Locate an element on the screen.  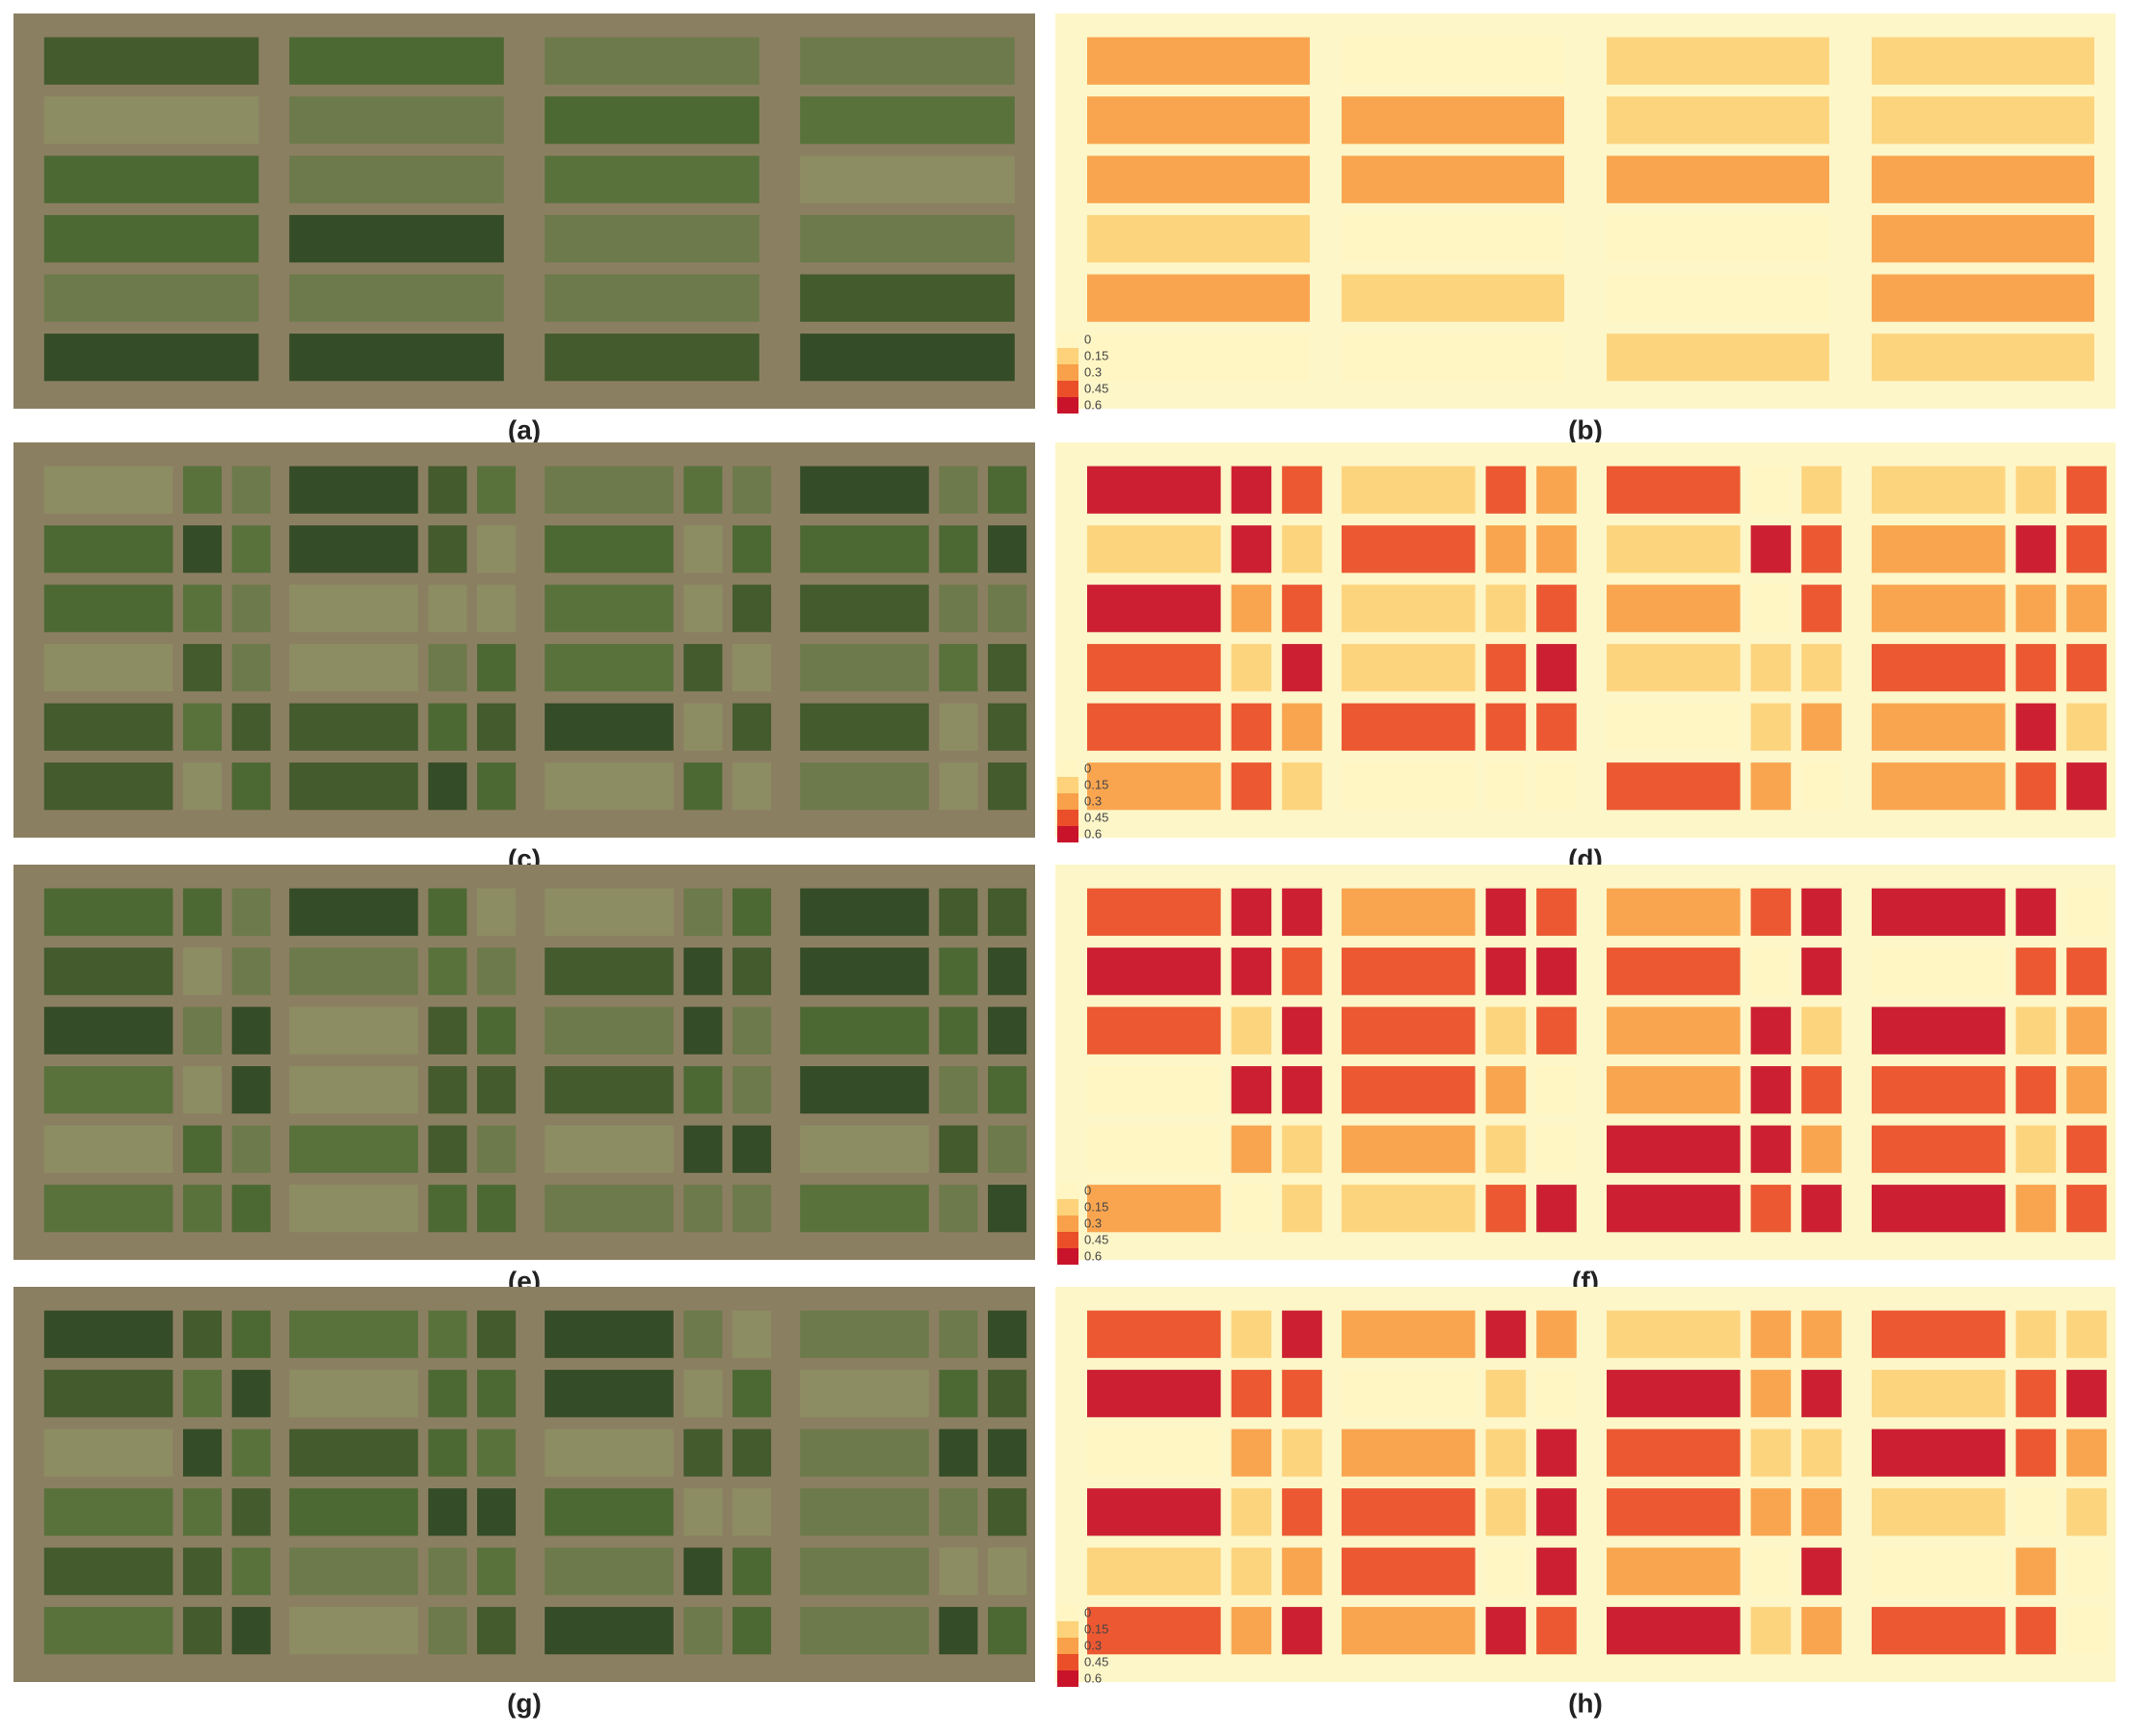
legend-swatch is located at coordinates (1067, 802).